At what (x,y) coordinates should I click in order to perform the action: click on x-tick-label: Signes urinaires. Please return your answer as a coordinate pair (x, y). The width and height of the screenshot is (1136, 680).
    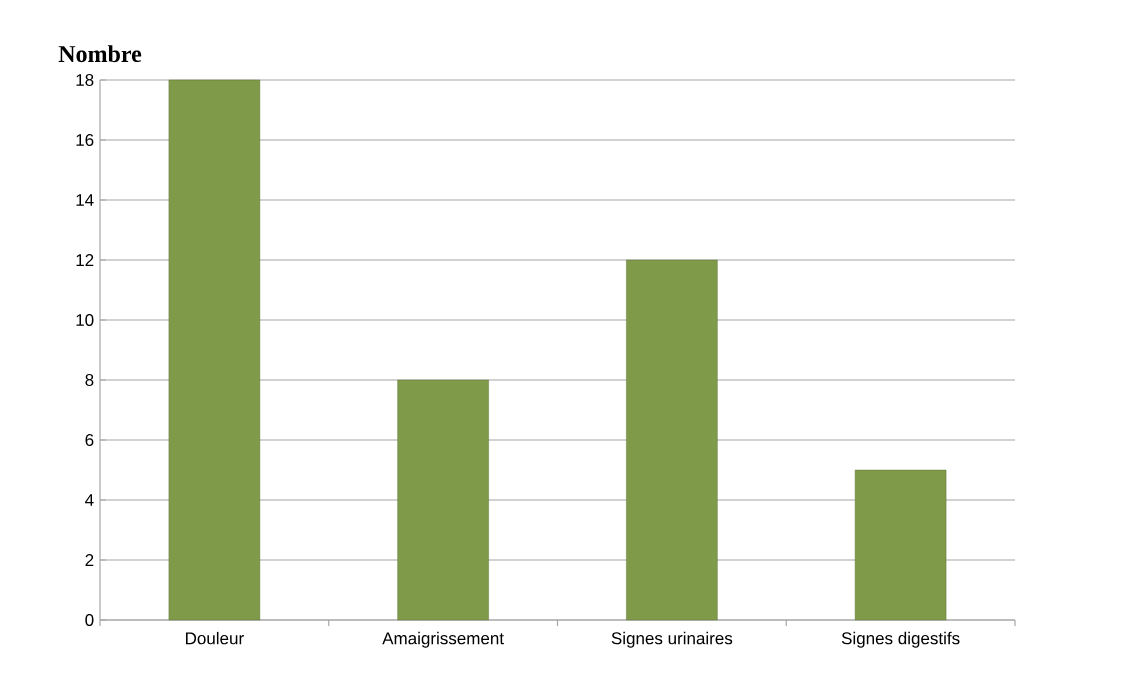
    Looking at the image, I should click on (672, 639).